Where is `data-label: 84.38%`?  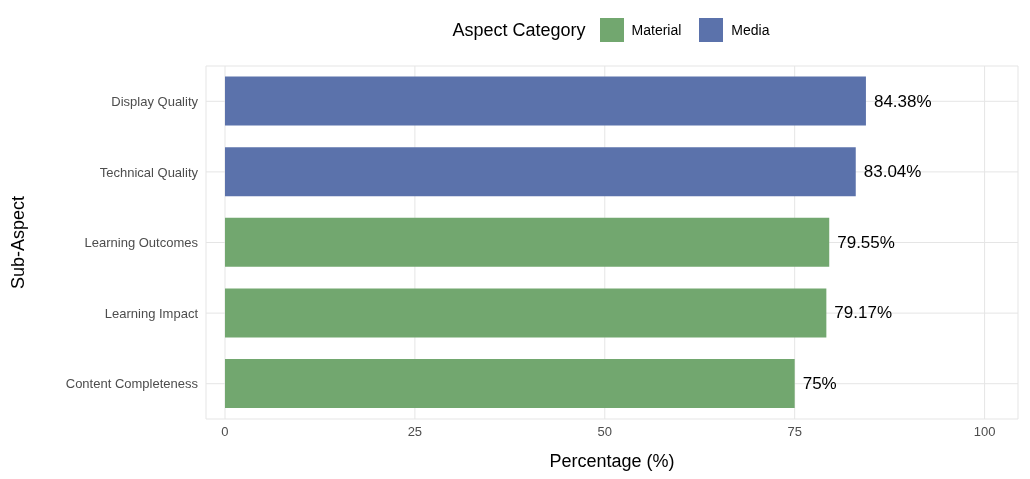 data-label: 84.38% is located at coordinates (902, 101).